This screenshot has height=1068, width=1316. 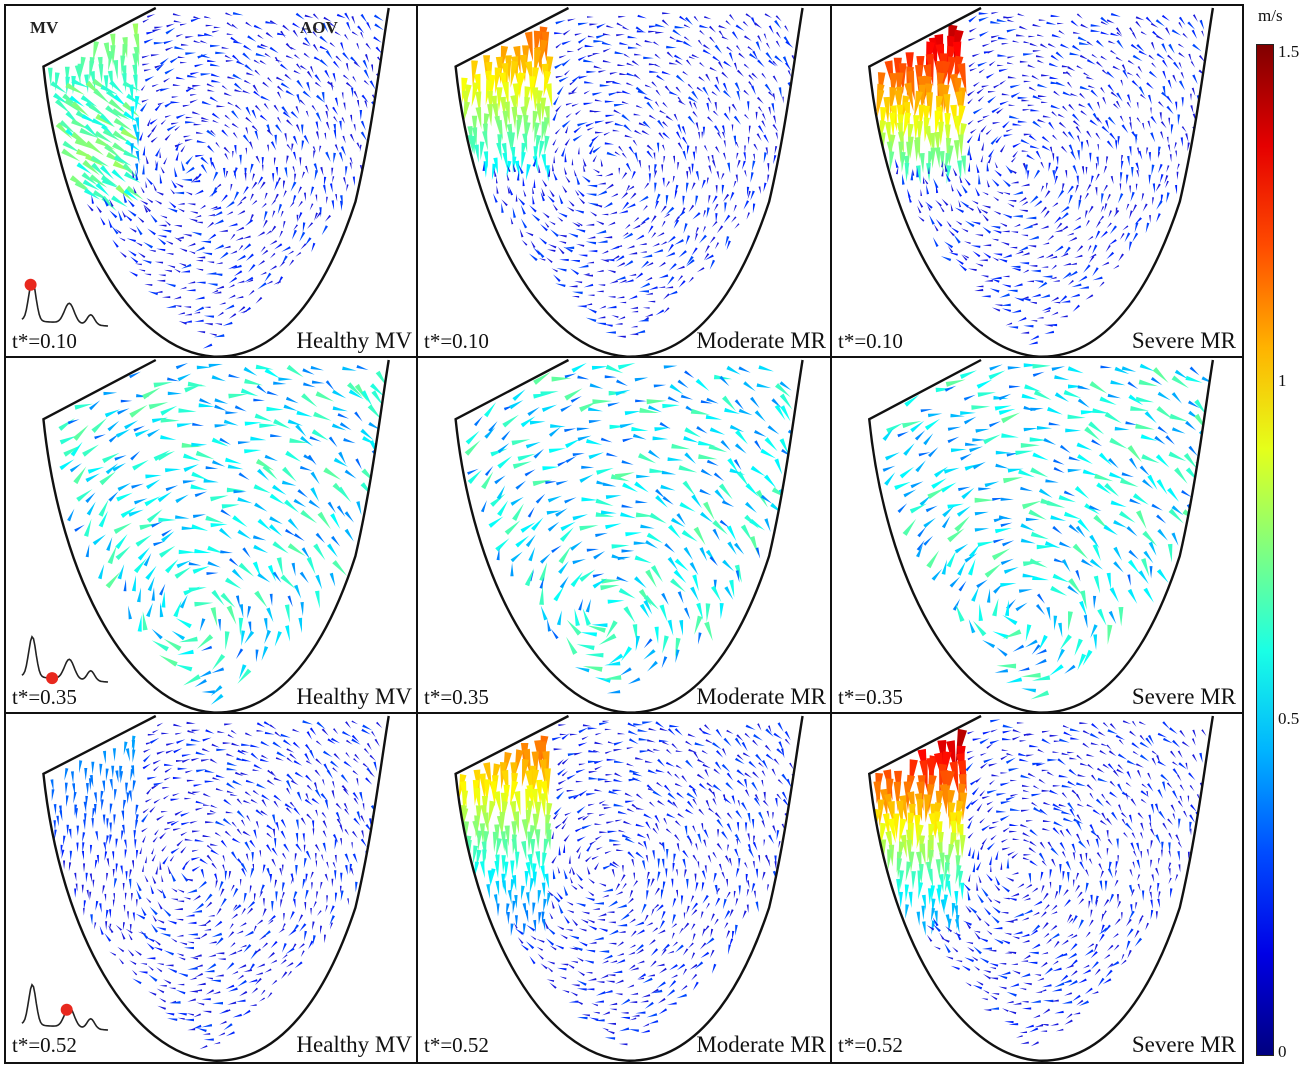 I want to click on flow-panel: t*=0.52 Moderate MR, so click(x=625, y=888).